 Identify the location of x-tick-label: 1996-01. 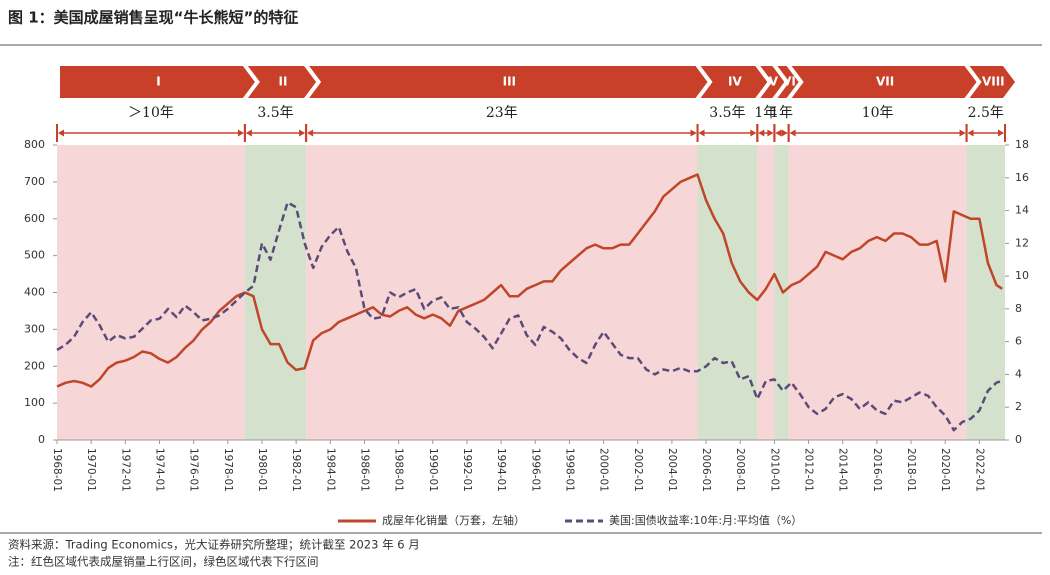
(535, 470).